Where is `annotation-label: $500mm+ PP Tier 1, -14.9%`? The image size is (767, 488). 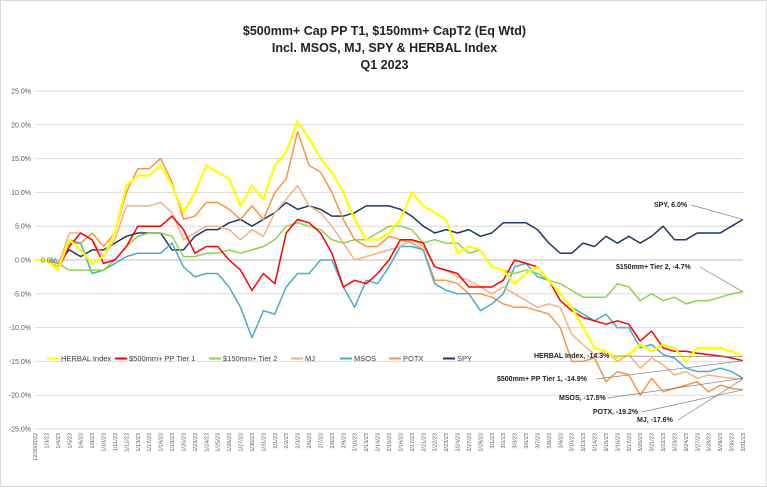 annotation-label: $500mm+ PP Tier 1, -14.9% is located at coordinates (542, 379).